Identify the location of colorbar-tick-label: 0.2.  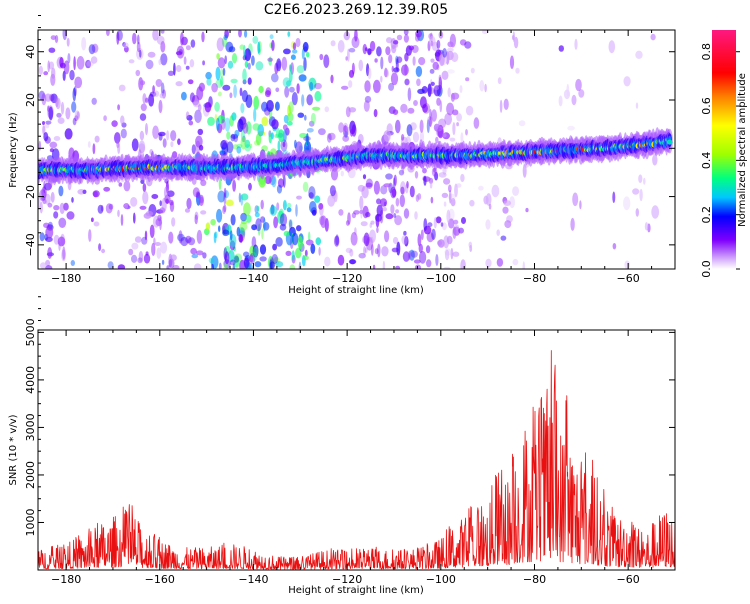
(706, 215).